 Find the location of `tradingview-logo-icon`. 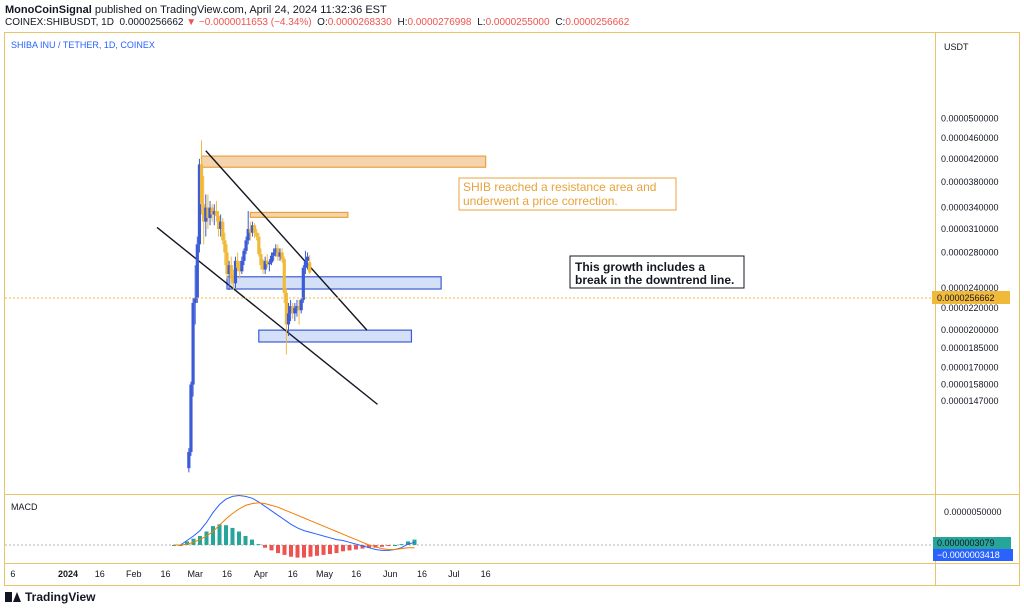

tradingview-logo-icon is located at coordinates (13, 597).